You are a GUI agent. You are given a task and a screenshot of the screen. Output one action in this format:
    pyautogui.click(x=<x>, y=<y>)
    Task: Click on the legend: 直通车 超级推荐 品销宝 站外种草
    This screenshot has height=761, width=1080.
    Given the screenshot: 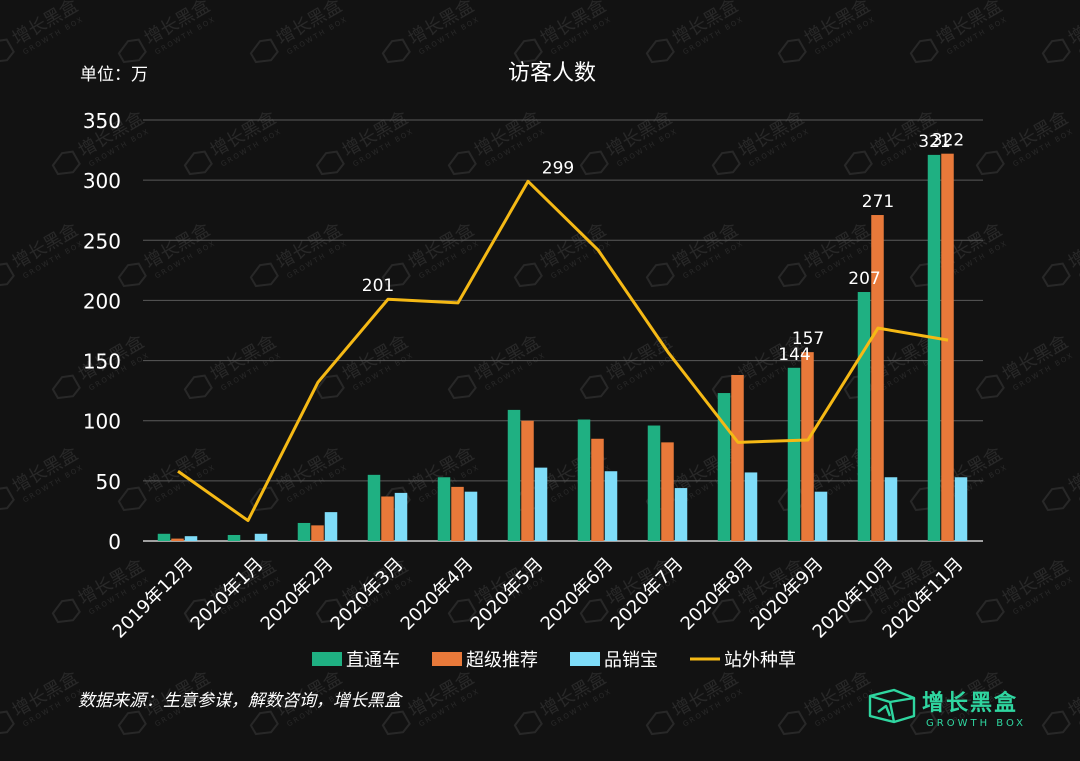 What is the action you would take?
    pyautogui.click(x=554, y=660)
    